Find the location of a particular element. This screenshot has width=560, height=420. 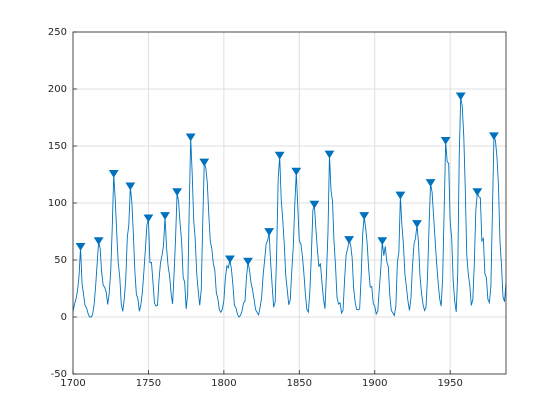

y-tick-label: 50 is located at coordinates (60, 260).